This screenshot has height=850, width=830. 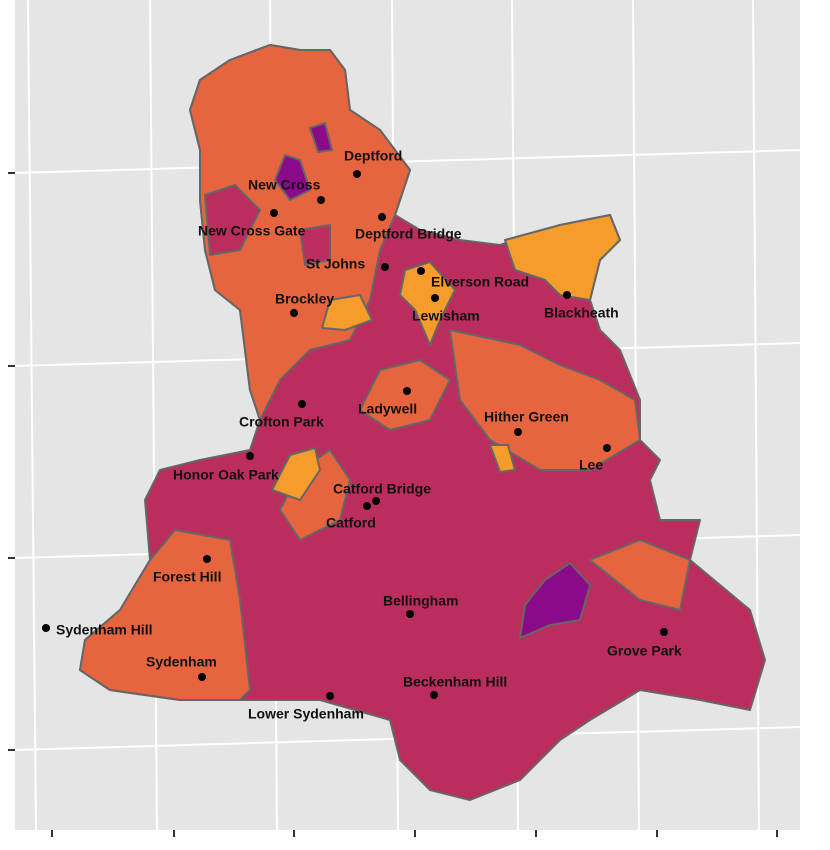 What do you see at coordinates (455, 682) in the screenshot?
I see `place-label: Beckenham Hill` at bounding box center [455, 682].